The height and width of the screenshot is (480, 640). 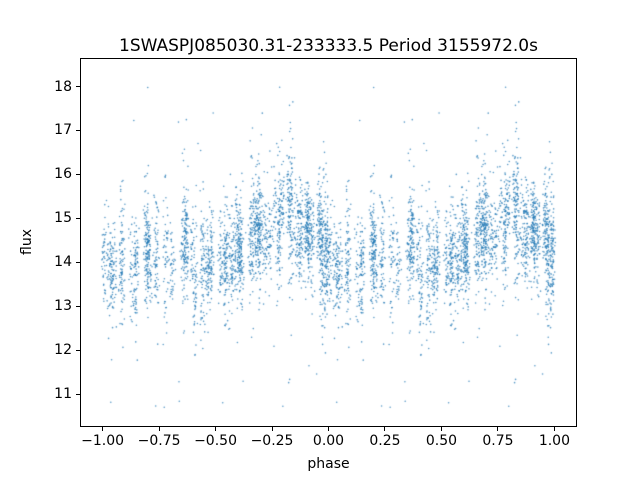 What do you see at coordinates (159, 441) in the screenshot?
I see `x-tick-label: −0.75` at bounding box center [159, 441].